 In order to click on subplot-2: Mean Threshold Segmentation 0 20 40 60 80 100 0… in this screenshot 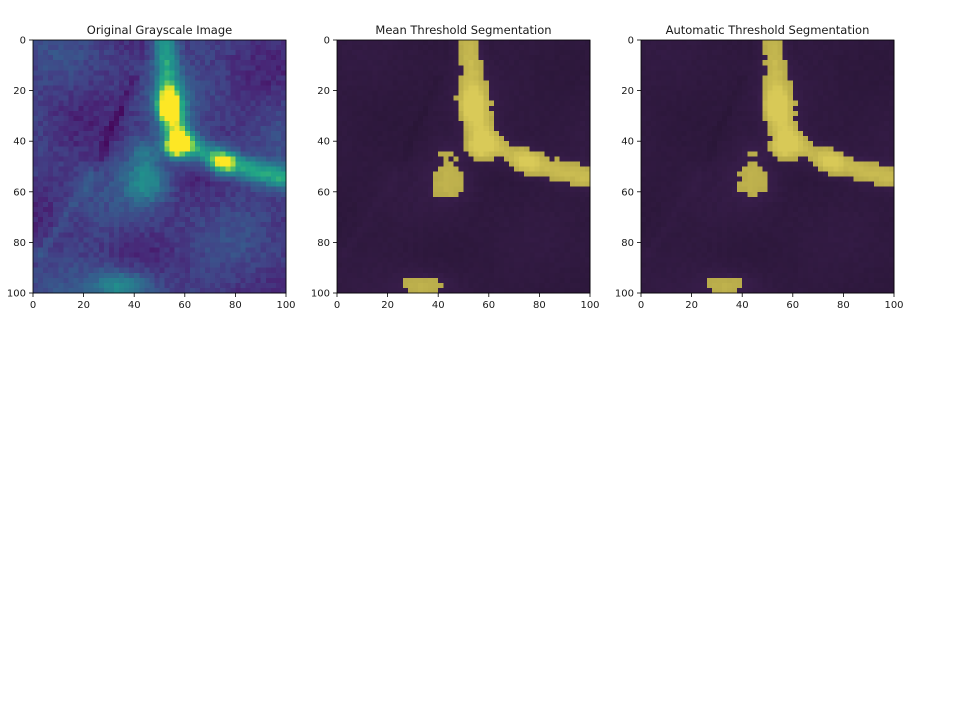, I will do `click(455, 167)`.